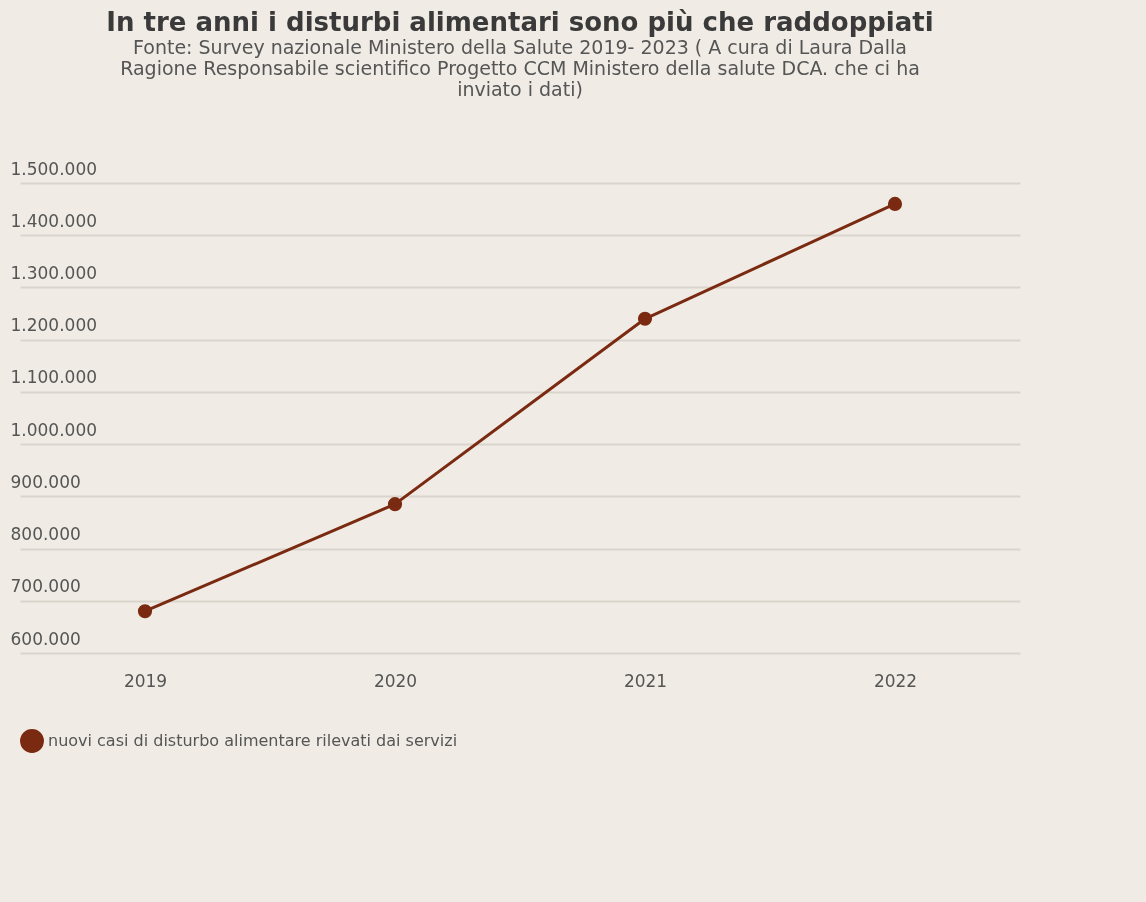  Describe the element at coordinates (520, 68) in the screenshot. I see `chart-subtitle: Fonte: Survey nazionale Ministero della Salute 2019- 2023 ( A cura di Laura Dalla Ragione Responsabile scientifico Progetto CCM Ministero della salute DCA. che ci ha inviato i dati)` at that location.